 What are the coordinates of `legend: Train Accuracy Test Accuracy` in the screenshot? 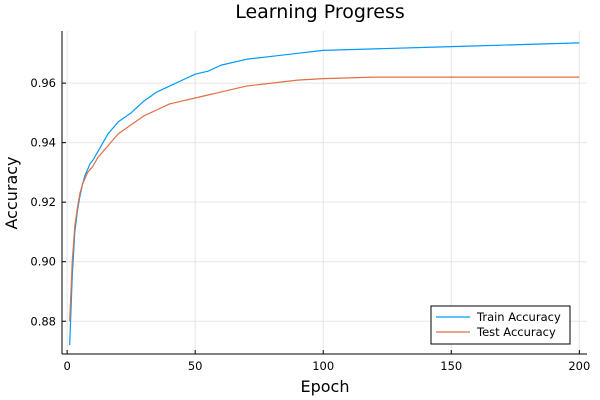 It's located at (500, 325).